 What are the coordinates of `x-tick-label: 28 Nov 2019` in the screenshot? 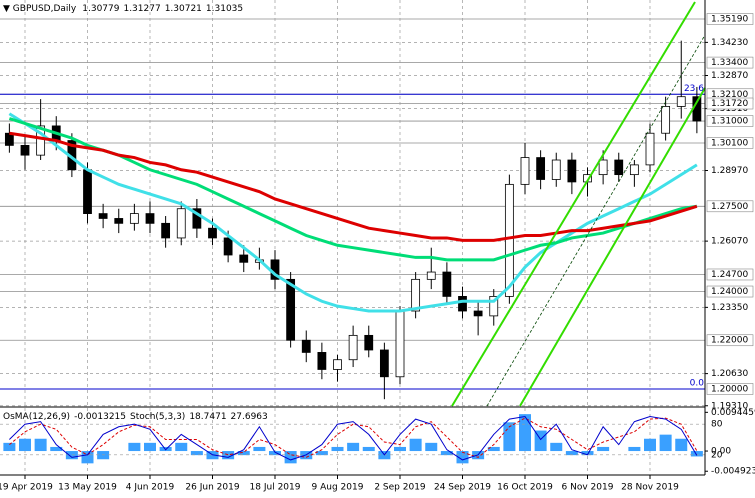 It's located at (650, 488).